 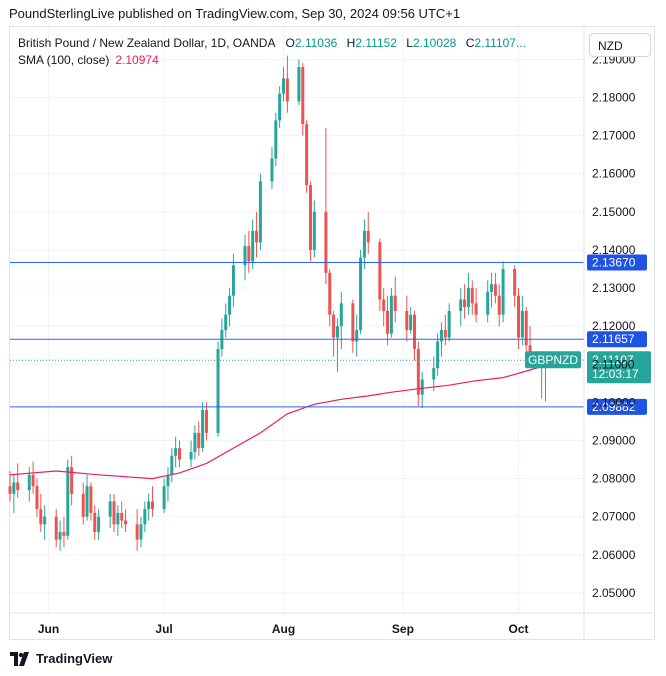 I want to click on sma-polyline, so click(x=277, y=422).